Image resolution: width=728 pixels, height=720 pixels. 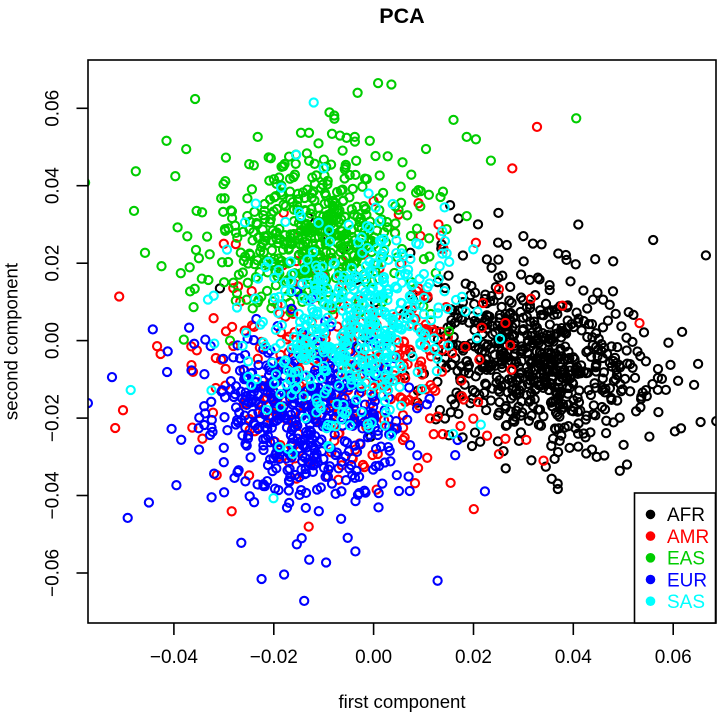 I want to click on svg-text: SAS, so click(x=686, y=602).